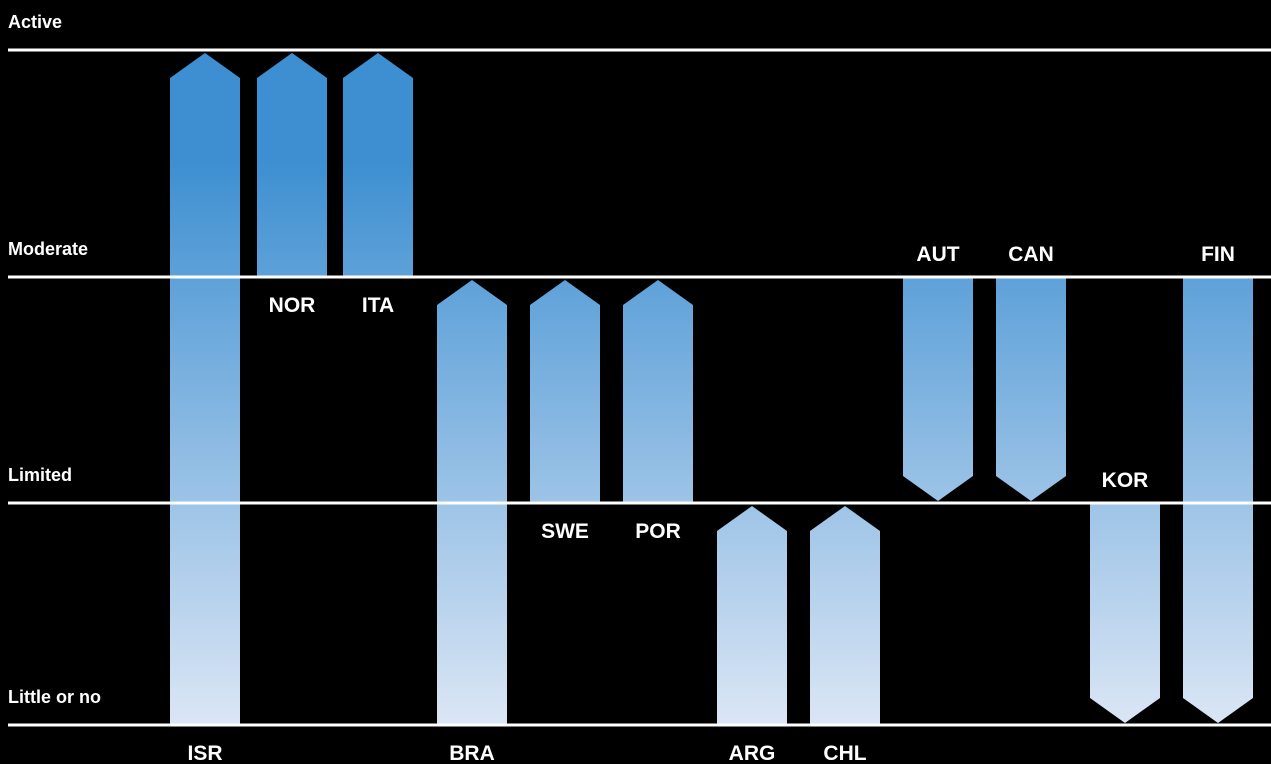 This screenshot has height=764, width=1271. What do you see at coordinates (565, 391) in the screenshot?
I see `arrow-swe` at bounding box center [565, 391].